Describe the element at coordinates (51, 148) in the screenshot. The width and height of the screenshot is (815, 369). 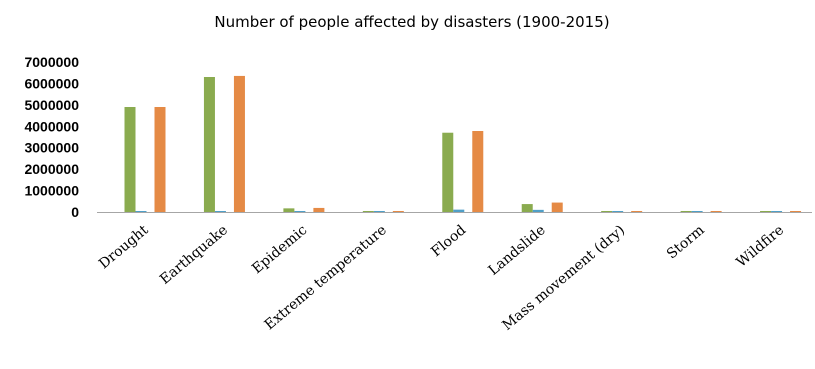
I see `y-tick-label: 3000000` at that location.